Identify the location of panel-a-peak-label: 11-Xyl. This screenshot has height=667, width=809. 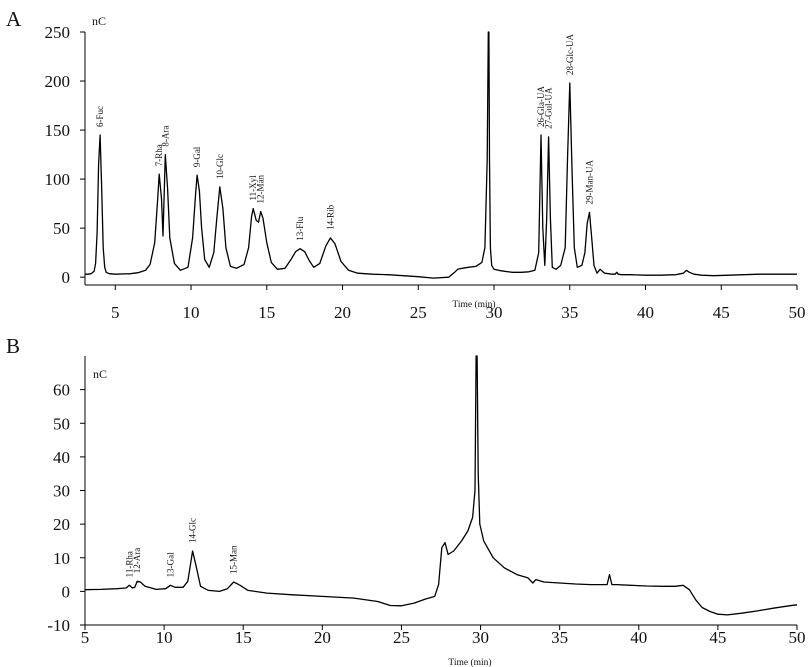
(253, 188).